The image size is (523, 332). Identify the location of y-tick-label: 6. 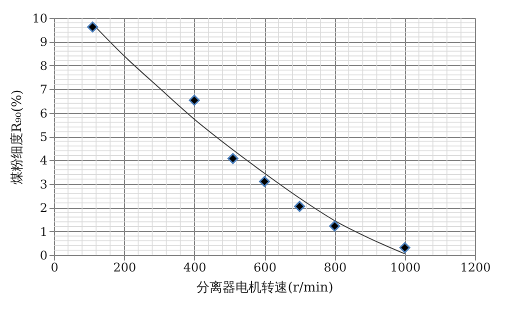
(44, 113).